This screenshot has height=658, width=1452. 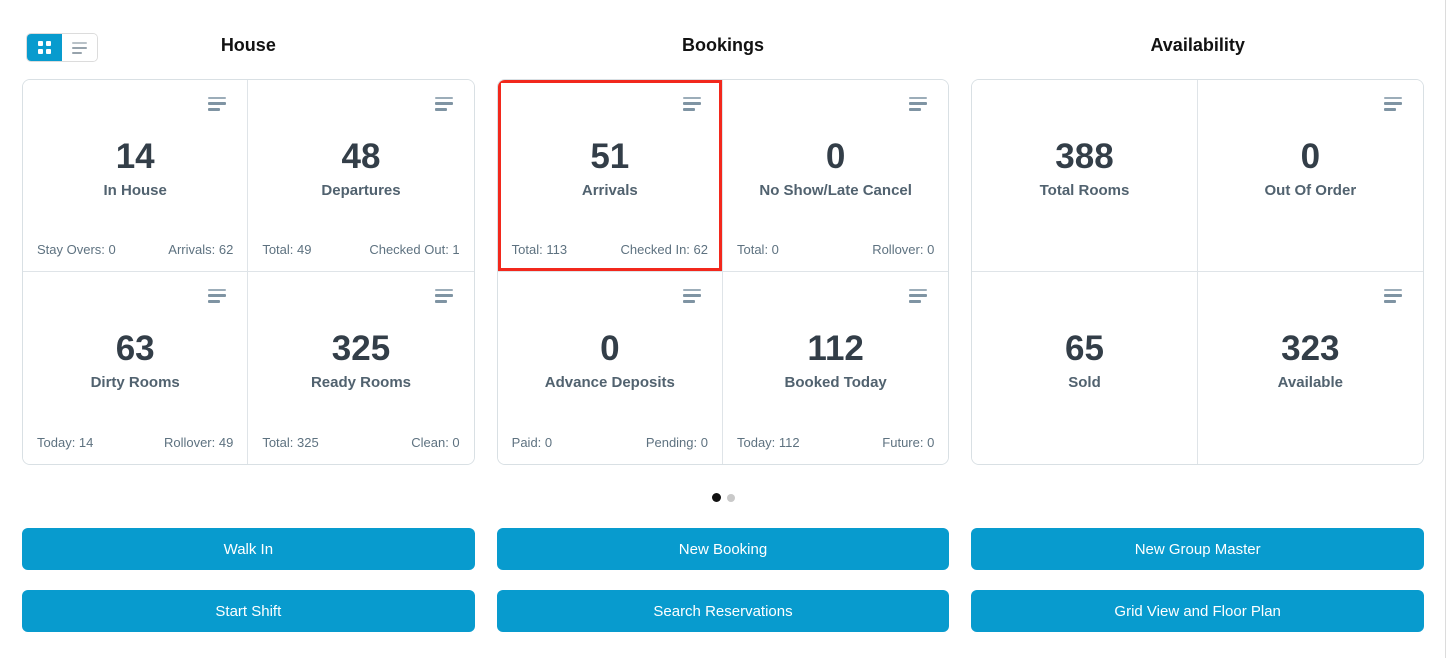 What do you see at coordinates (610, 156) in the screenshot?
I see `stat-value: 51` at bounding box center [610, 156].